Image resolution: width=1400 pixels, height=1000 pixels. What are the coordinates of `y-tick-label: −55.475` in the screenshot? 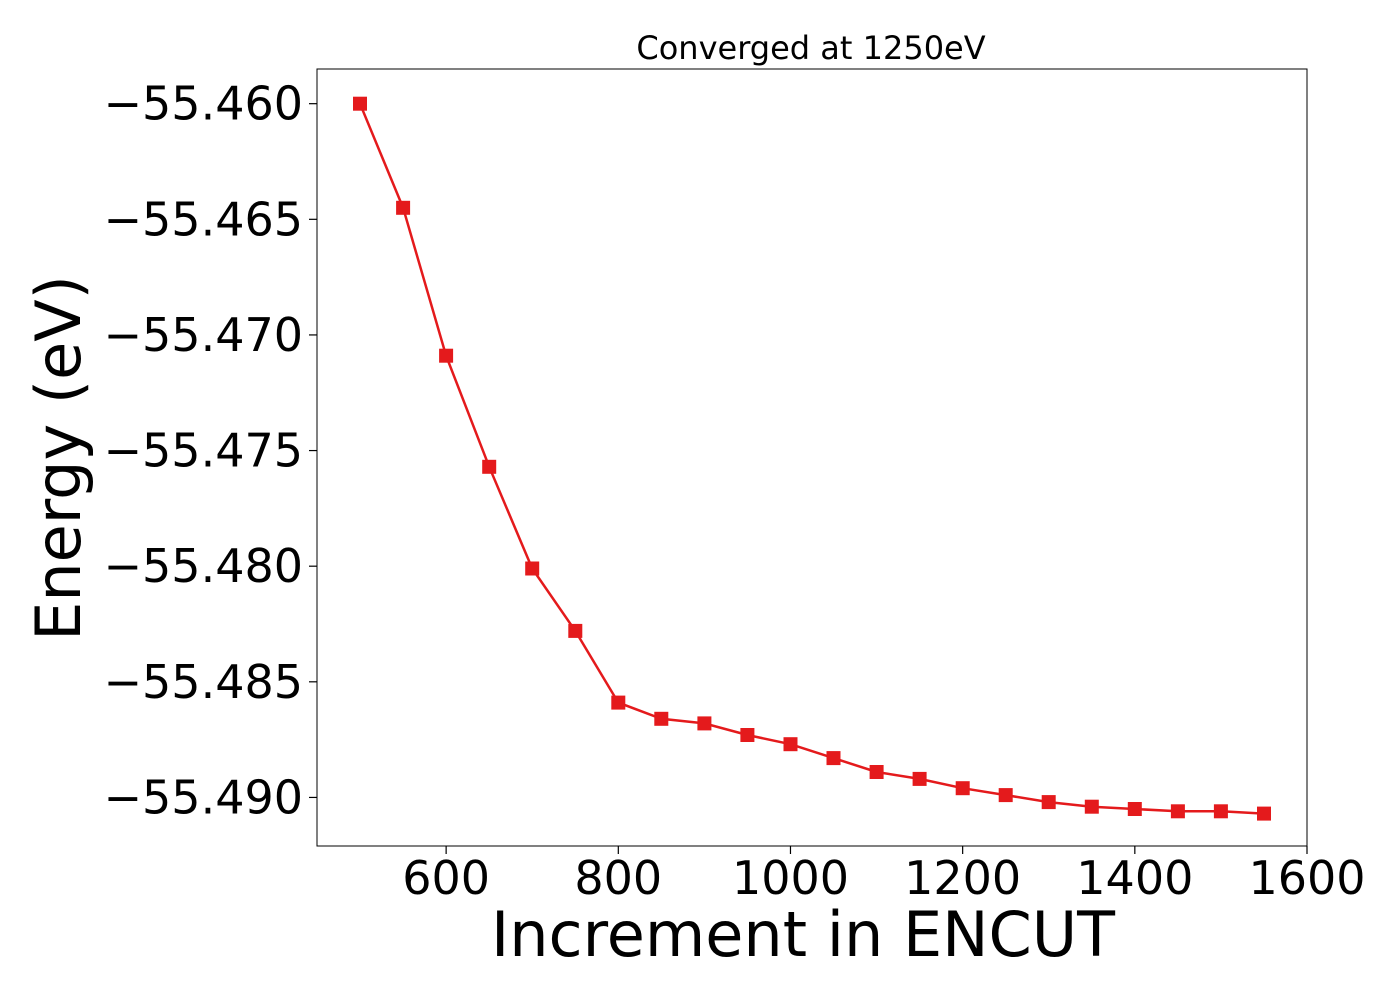 It's located at (204, 451).